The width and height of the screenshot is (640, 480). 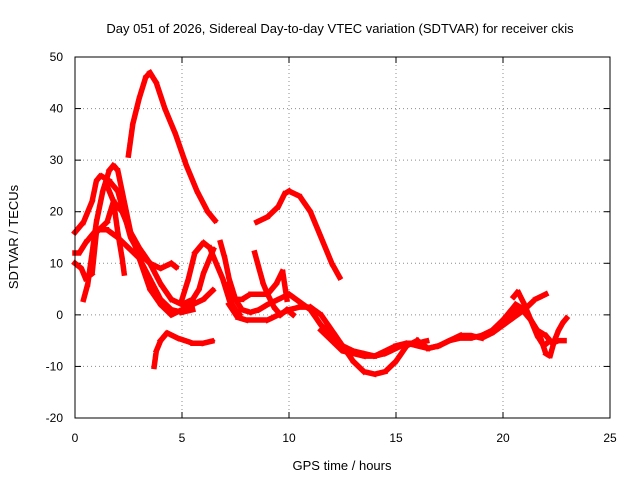 I want to click on x-tick-label: 0, so click(x=75, y=438).